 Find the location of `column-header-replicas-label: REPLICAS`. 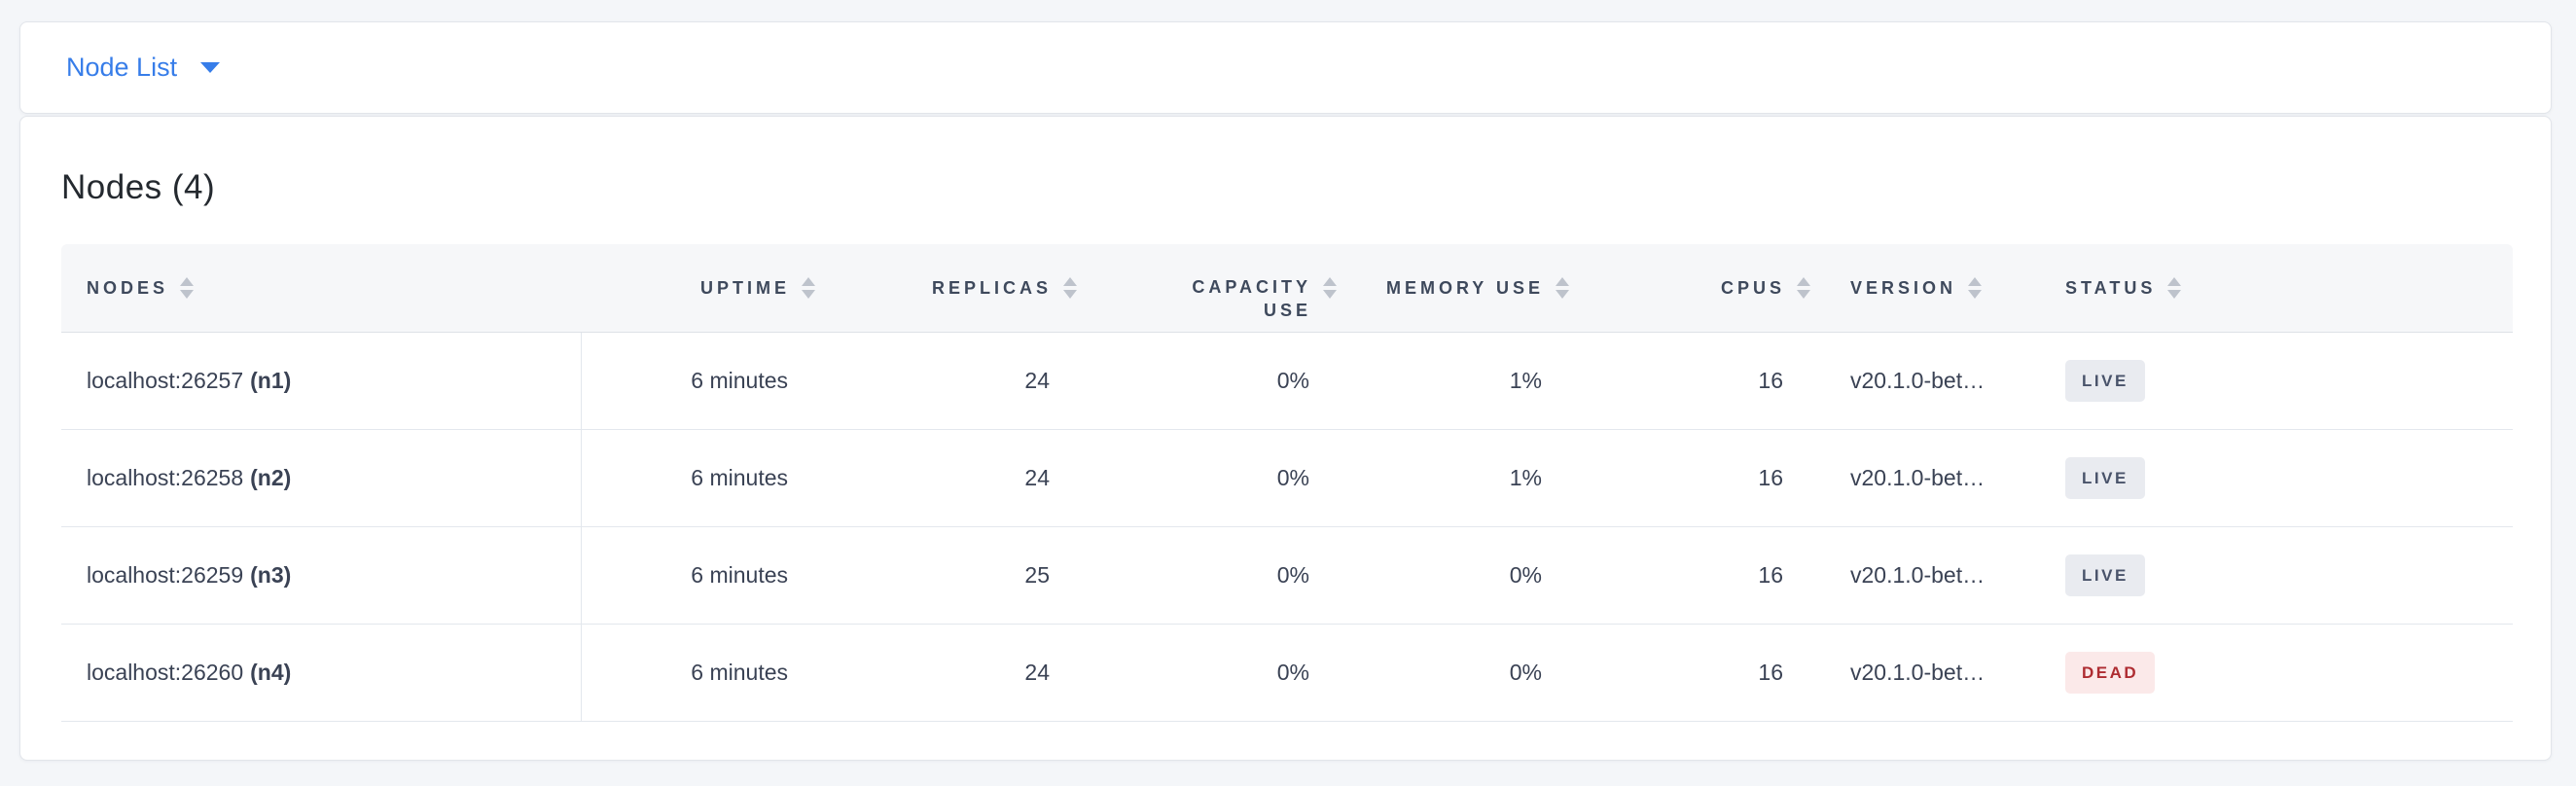

column-header-replicas-label: REPLICAS is located at coordinates (991, 287).